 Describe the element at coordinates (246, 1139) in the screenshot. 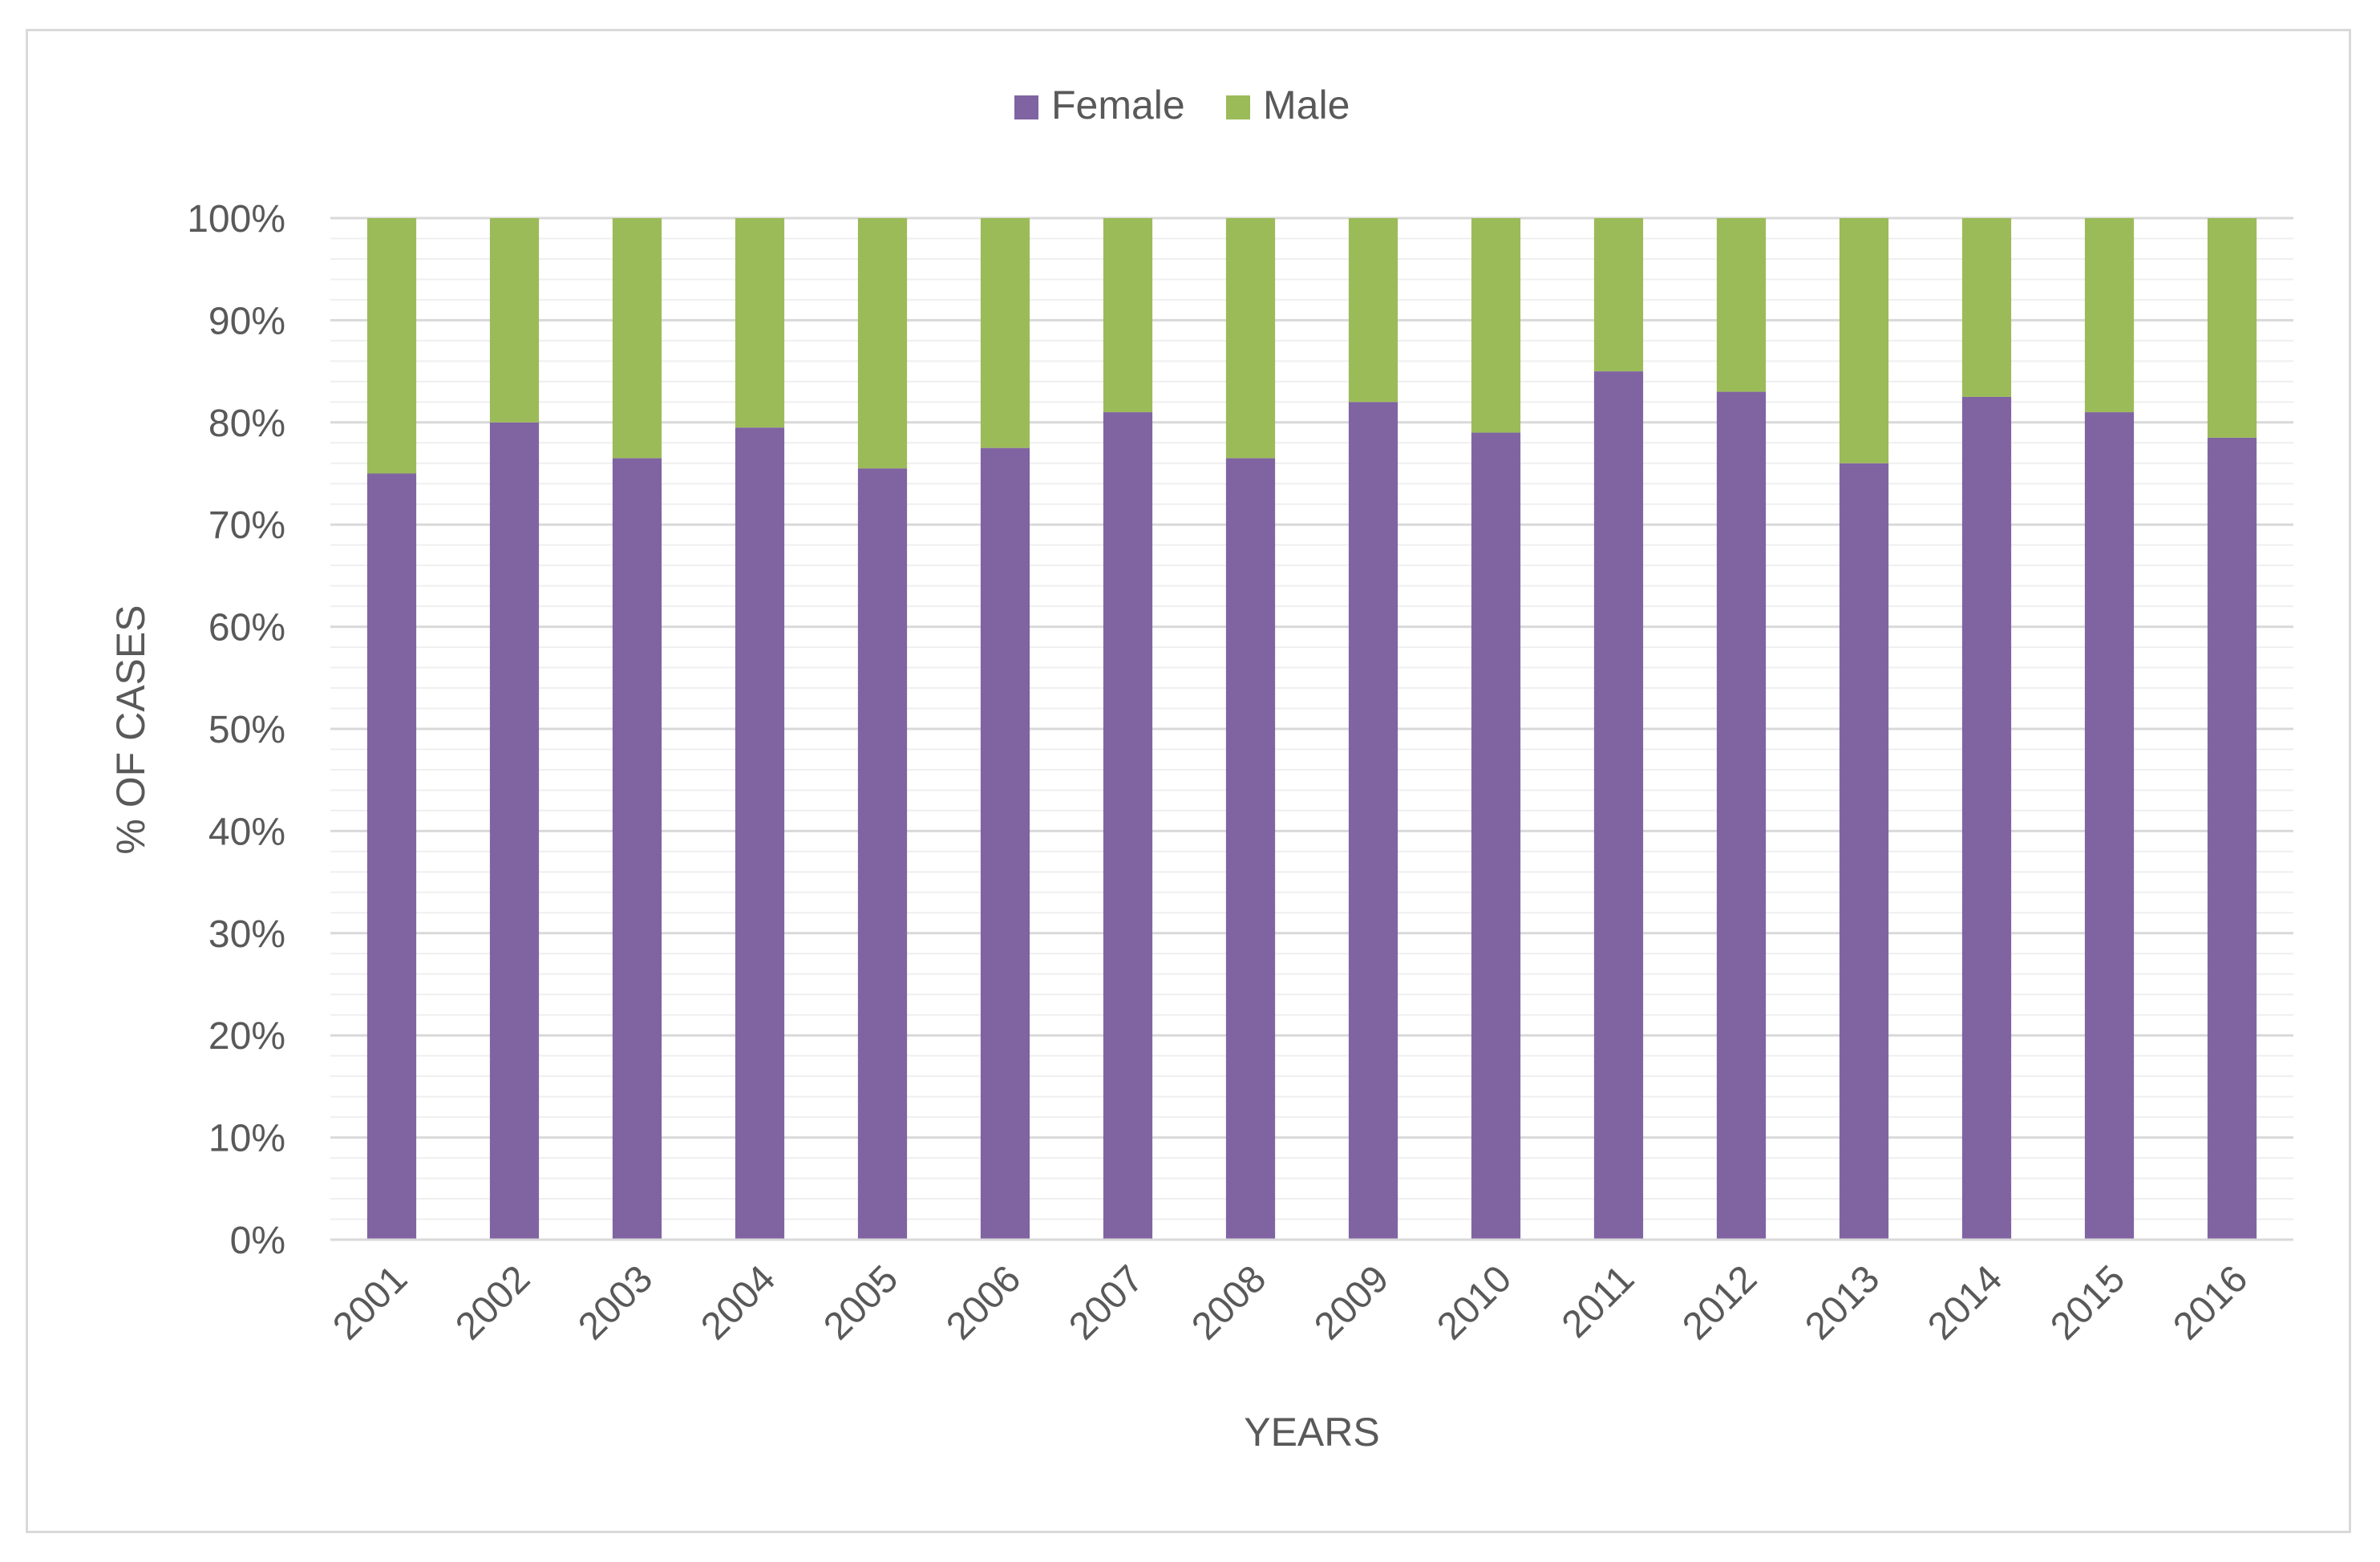

I see `y-tick-label: 10%` at that location.